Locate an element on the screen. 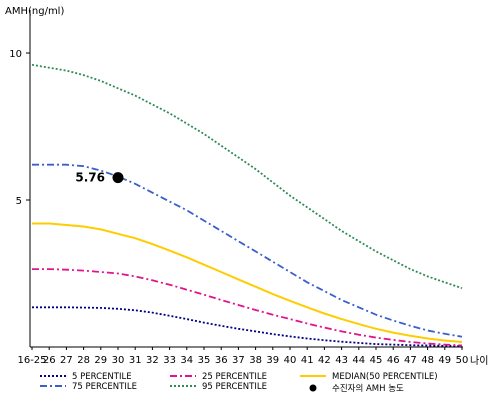  x-tick-label: 44 is located at coordinates (358, 360).